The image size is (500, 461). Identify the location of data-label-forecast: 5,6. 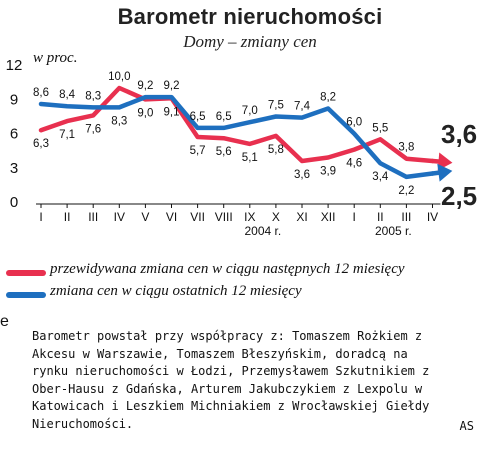
(224, 152).